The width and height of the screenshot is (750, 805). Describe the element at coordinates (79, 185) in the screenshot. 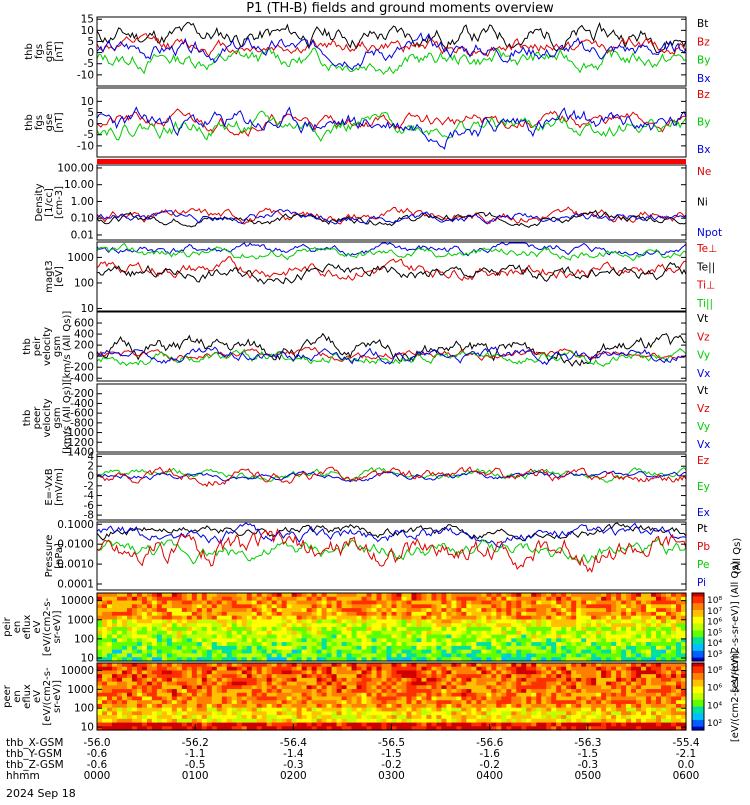

I see `y-tick-label: 10.00` at that location.